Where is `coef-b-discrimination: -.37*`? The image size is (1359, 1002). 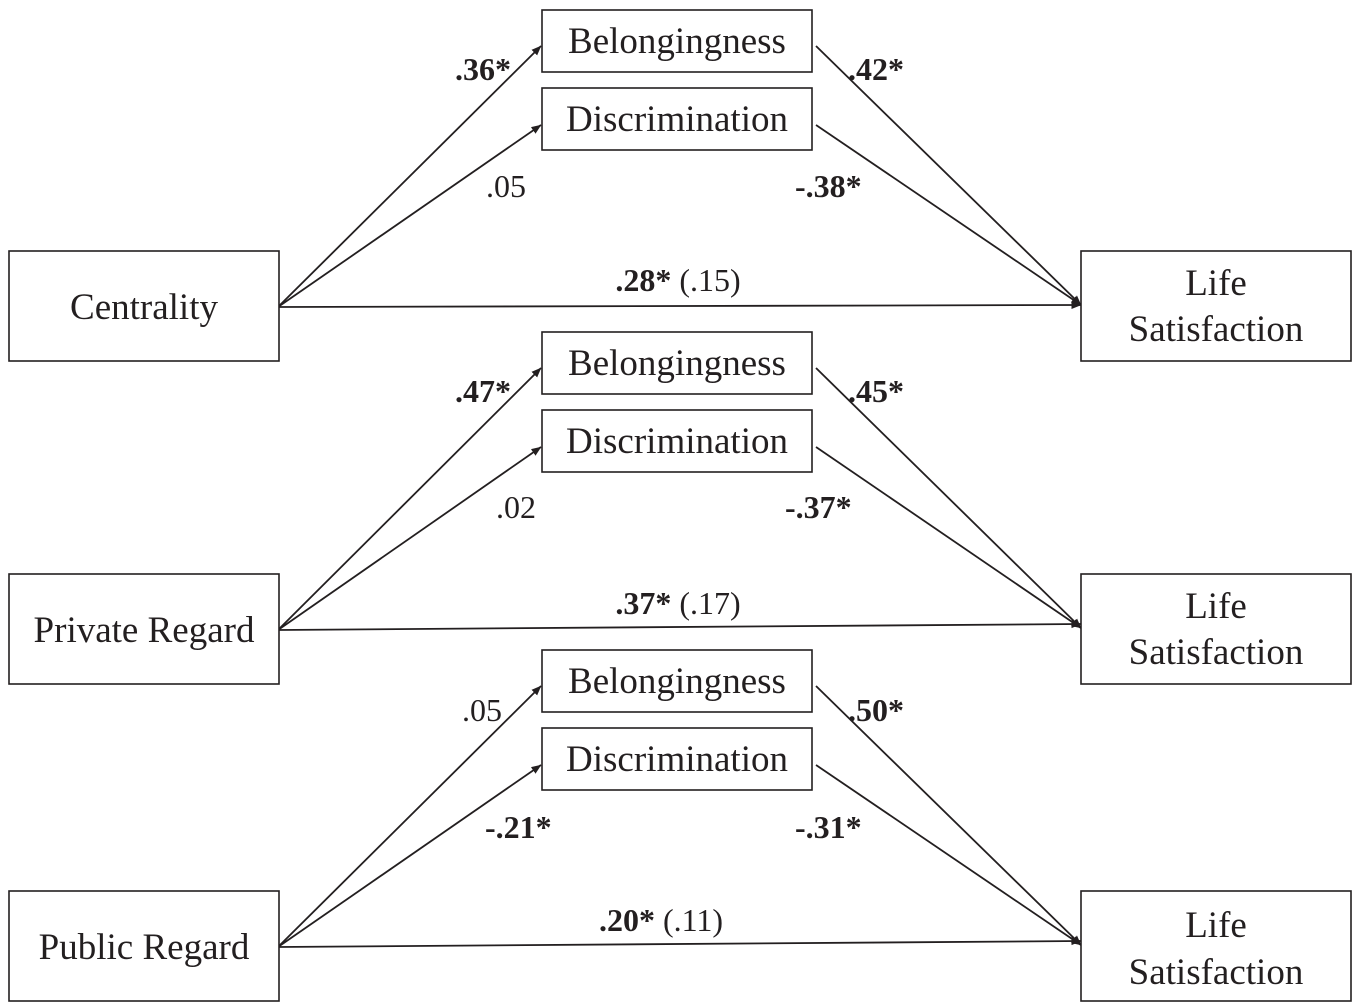 coef-b-discrimination: -.37* is located at coordinates (818, 507).